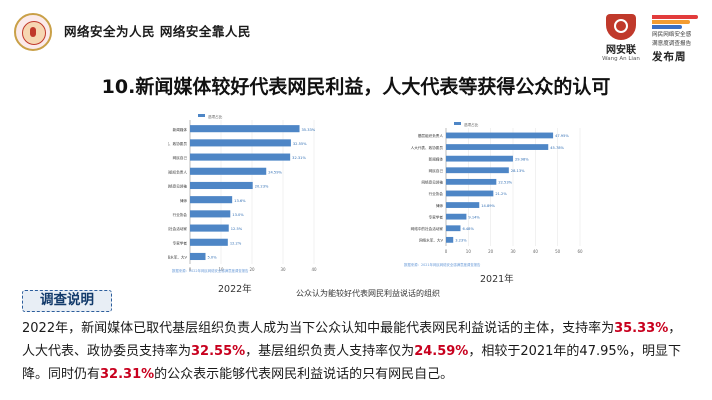 Image resolution: width=712 pixels, height=400 pixels. Describe the element at coordinates (680, 39) in the screenshot. I see `publisher-logo: 网民网络安全感 满意度调查报告 发布周` at that location.